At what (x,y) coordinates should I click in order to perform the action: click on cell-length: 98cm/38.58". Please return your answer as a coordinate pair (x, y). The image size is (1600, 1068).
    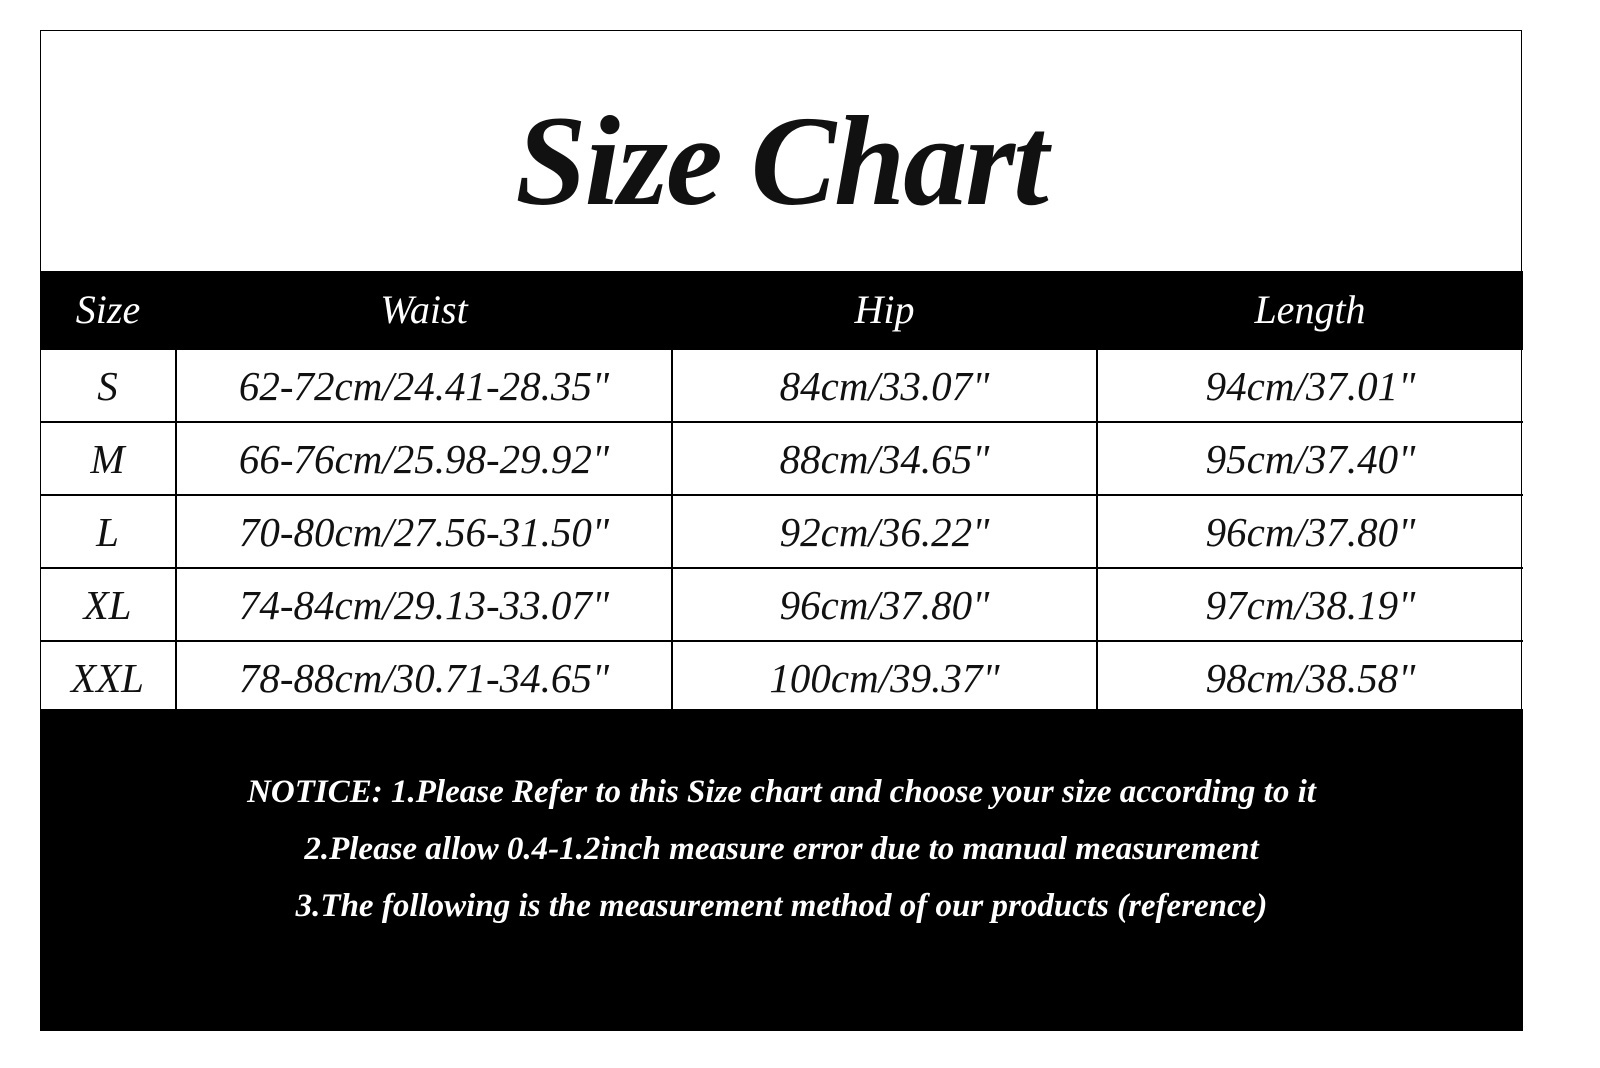
    Looking at the image, I should click on (1309, 677).